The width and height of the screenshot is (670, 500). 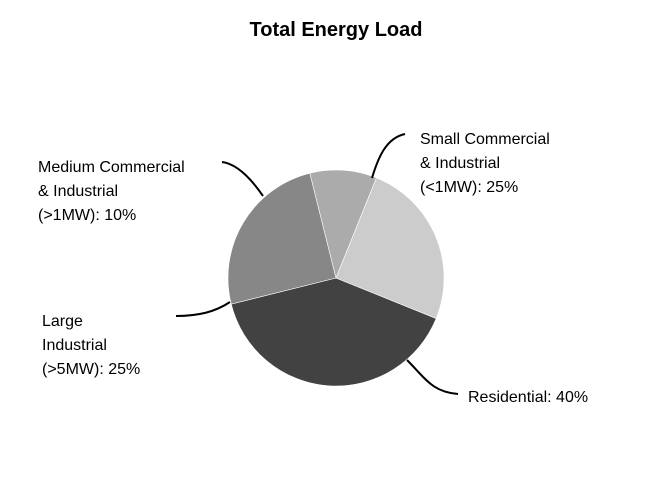 I want to click on slice-label-line: (<1MW): 25%, so click(x=469, y=187).